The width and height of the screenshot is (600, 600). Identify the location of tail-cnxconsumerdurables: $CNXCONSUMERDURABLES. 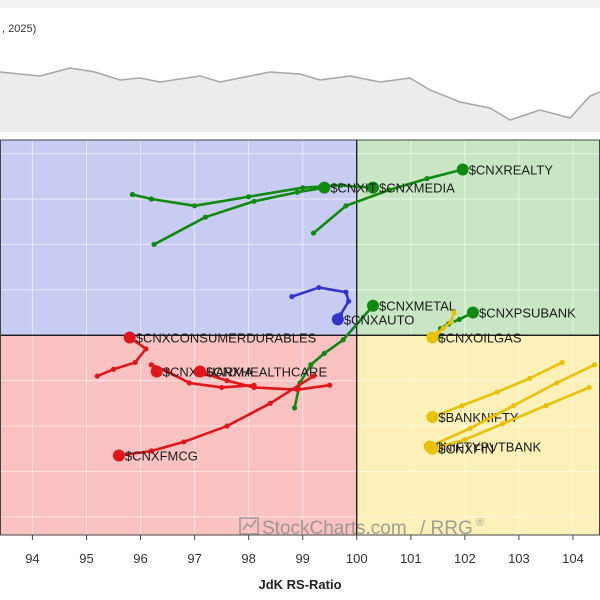
(205, 355).